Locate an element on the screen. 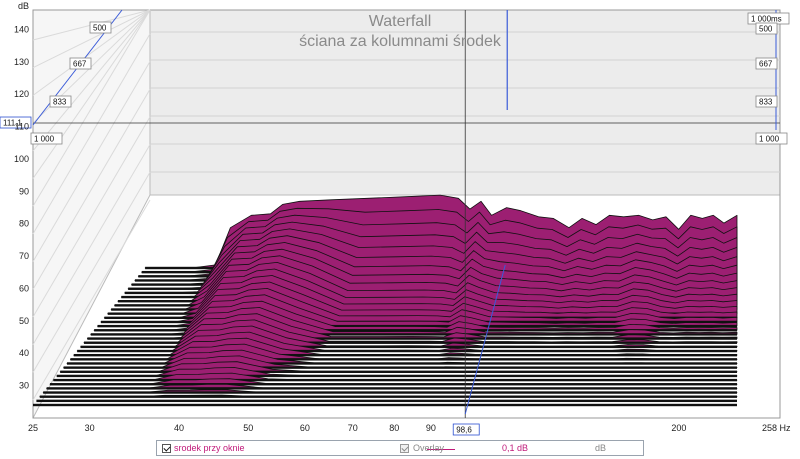 The height and width of the screenshot is (459, 800). time-marker-left-667-box is located at coordinates (80, 63).